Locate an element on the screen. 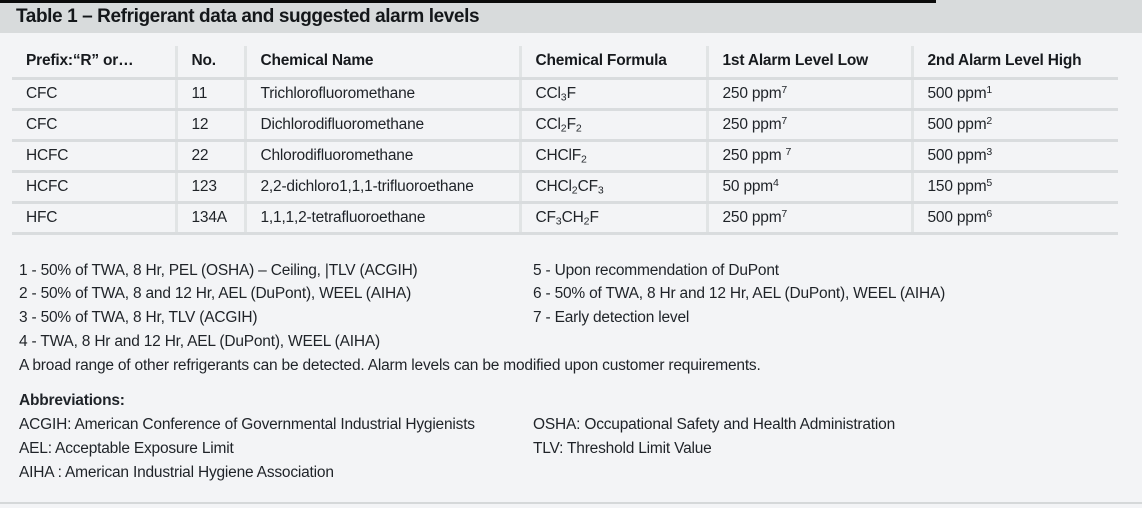 The image size is (1142, 508). cell-r0-c4: 250 ppm7 is located at coordinates (808, 94).